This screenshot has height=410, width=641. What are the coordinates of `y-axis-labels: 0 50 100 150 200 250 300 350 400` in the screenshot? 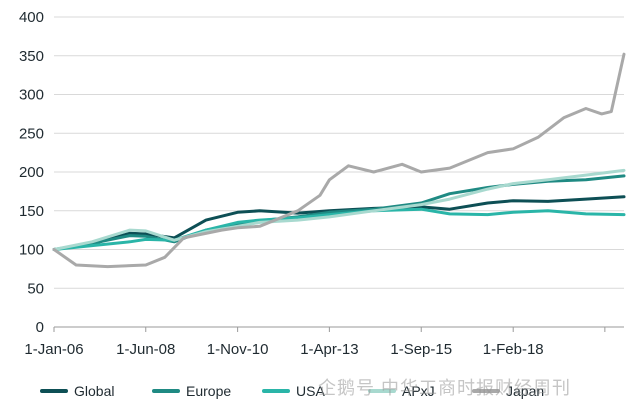 It's located at (31, 172).